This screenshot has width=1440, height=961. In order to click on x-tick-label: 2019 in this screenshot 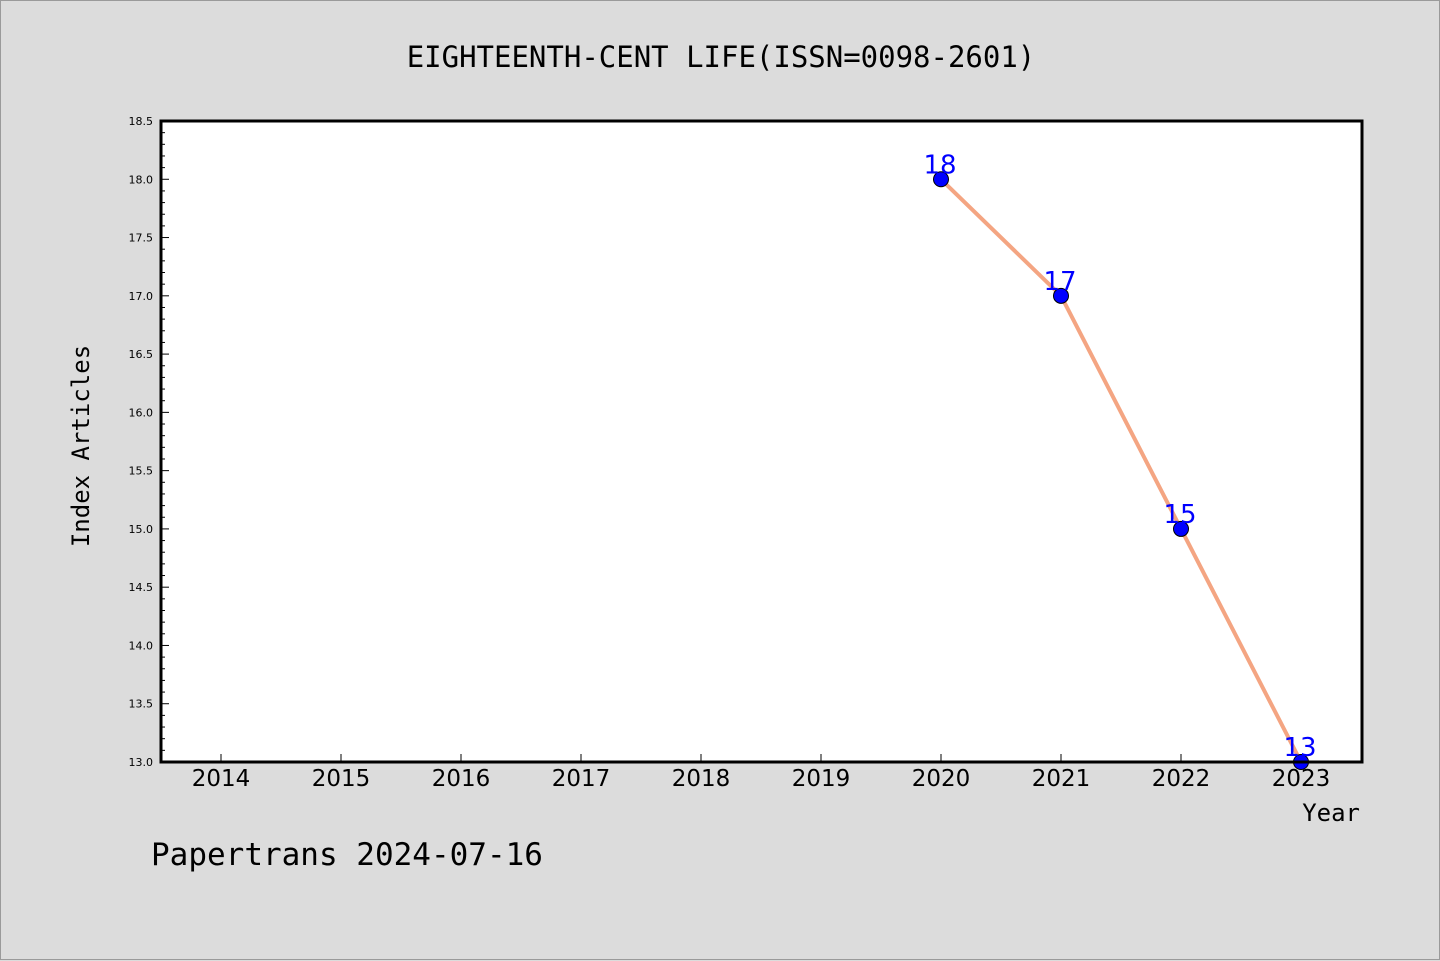, I will do `click(821, 779)`.